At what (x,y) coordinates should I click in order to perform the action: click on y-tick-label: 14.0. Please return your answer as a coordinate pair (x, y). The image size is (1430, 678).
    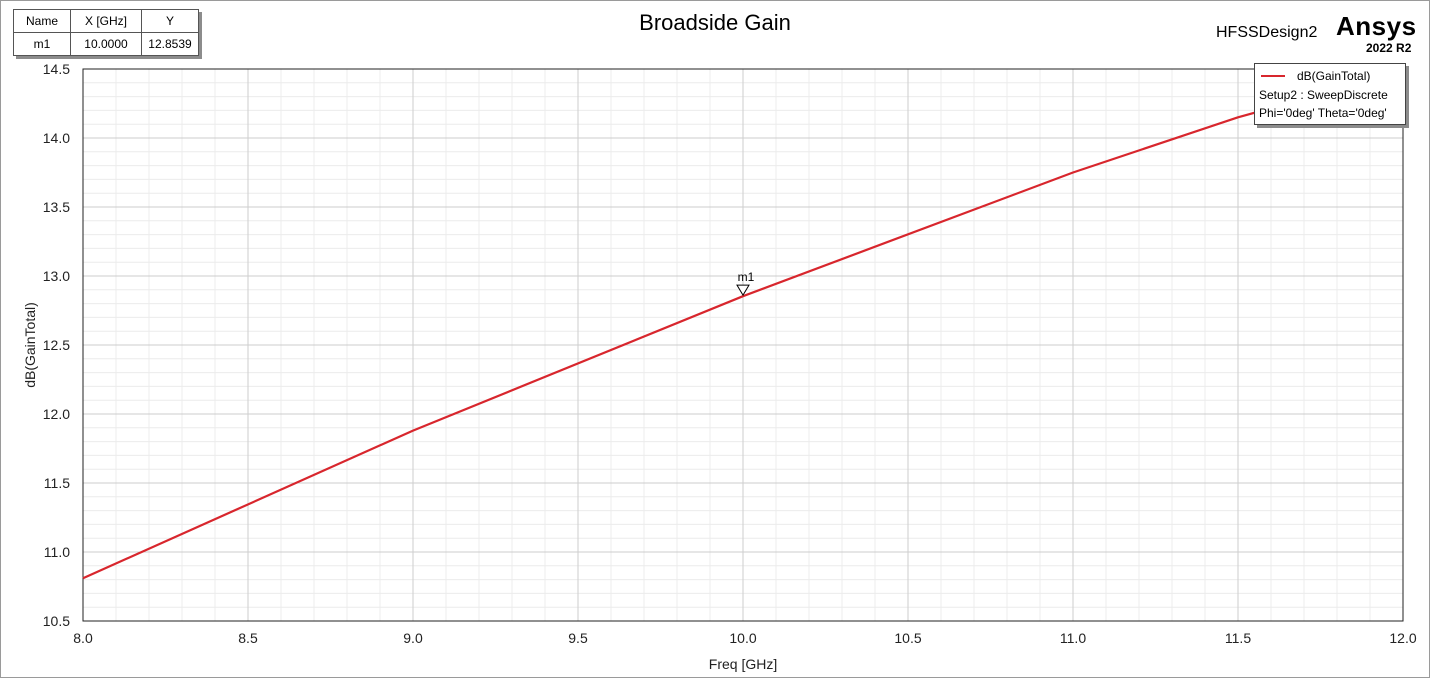
    Looking at the image, I should click on (56, 138).